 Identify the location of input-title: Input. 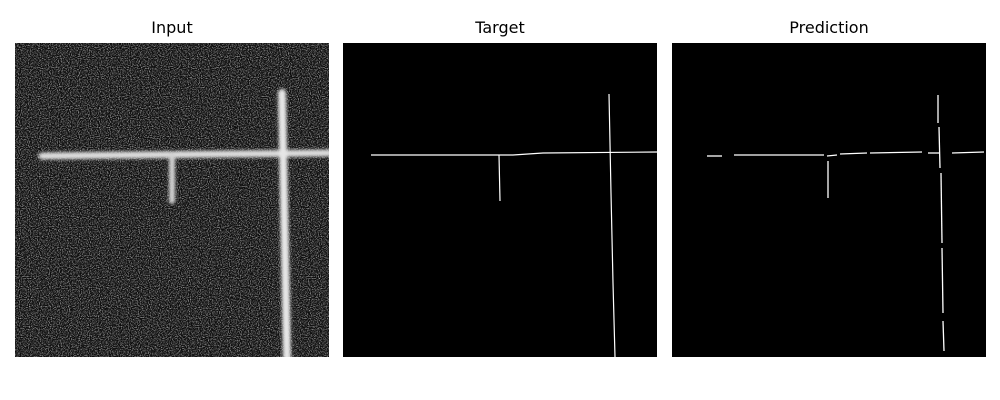
(172, 27).